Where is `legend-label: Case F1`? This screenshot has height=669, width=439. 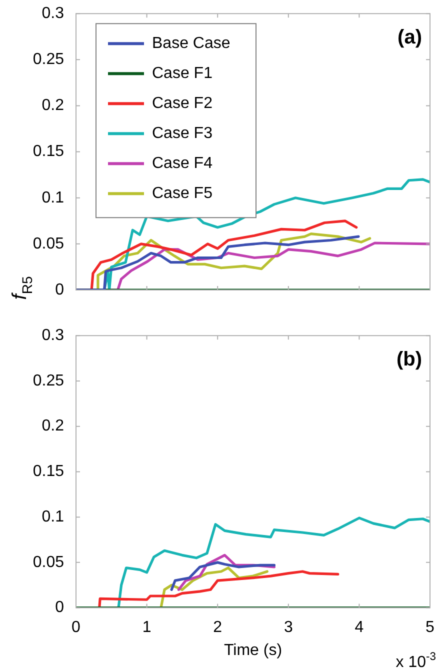 legend-label: Case F1 is located at coordinates (182, 73).